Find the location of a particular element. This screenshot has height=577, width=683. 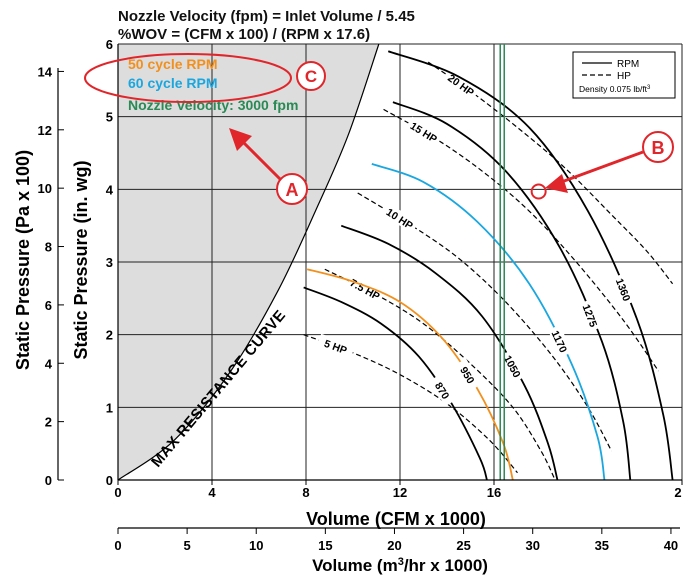

legend-hp-label: HP is located at coordinates (624, 76).